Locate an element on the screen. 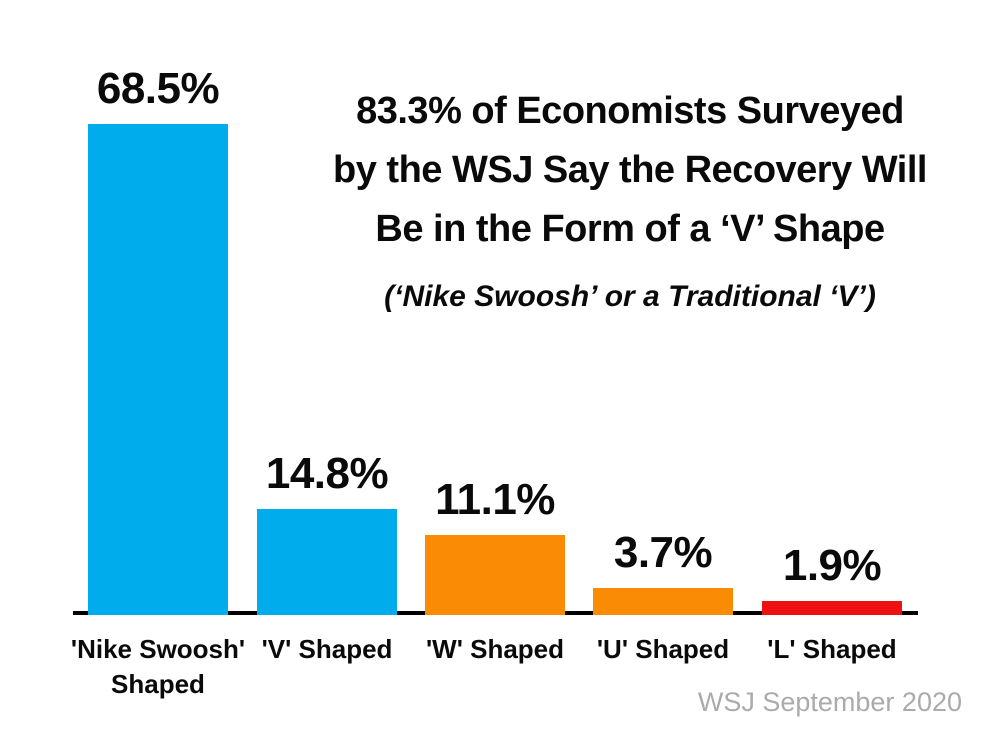 Image resolution: width=1000 pixels, height=750 pixels. bar-group: 1.9% 'L' Shaped is located at coordinates (832, 332).